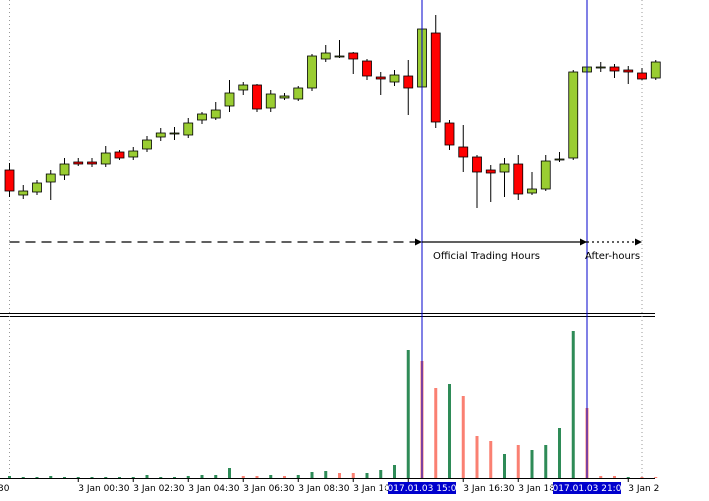 This screenshot has width=709, height=501. What do you see at coordinates (538, 489) in the screenshot?
I see `x-tick-label: 3 Jan 18:` at bounding box center [538, 489].